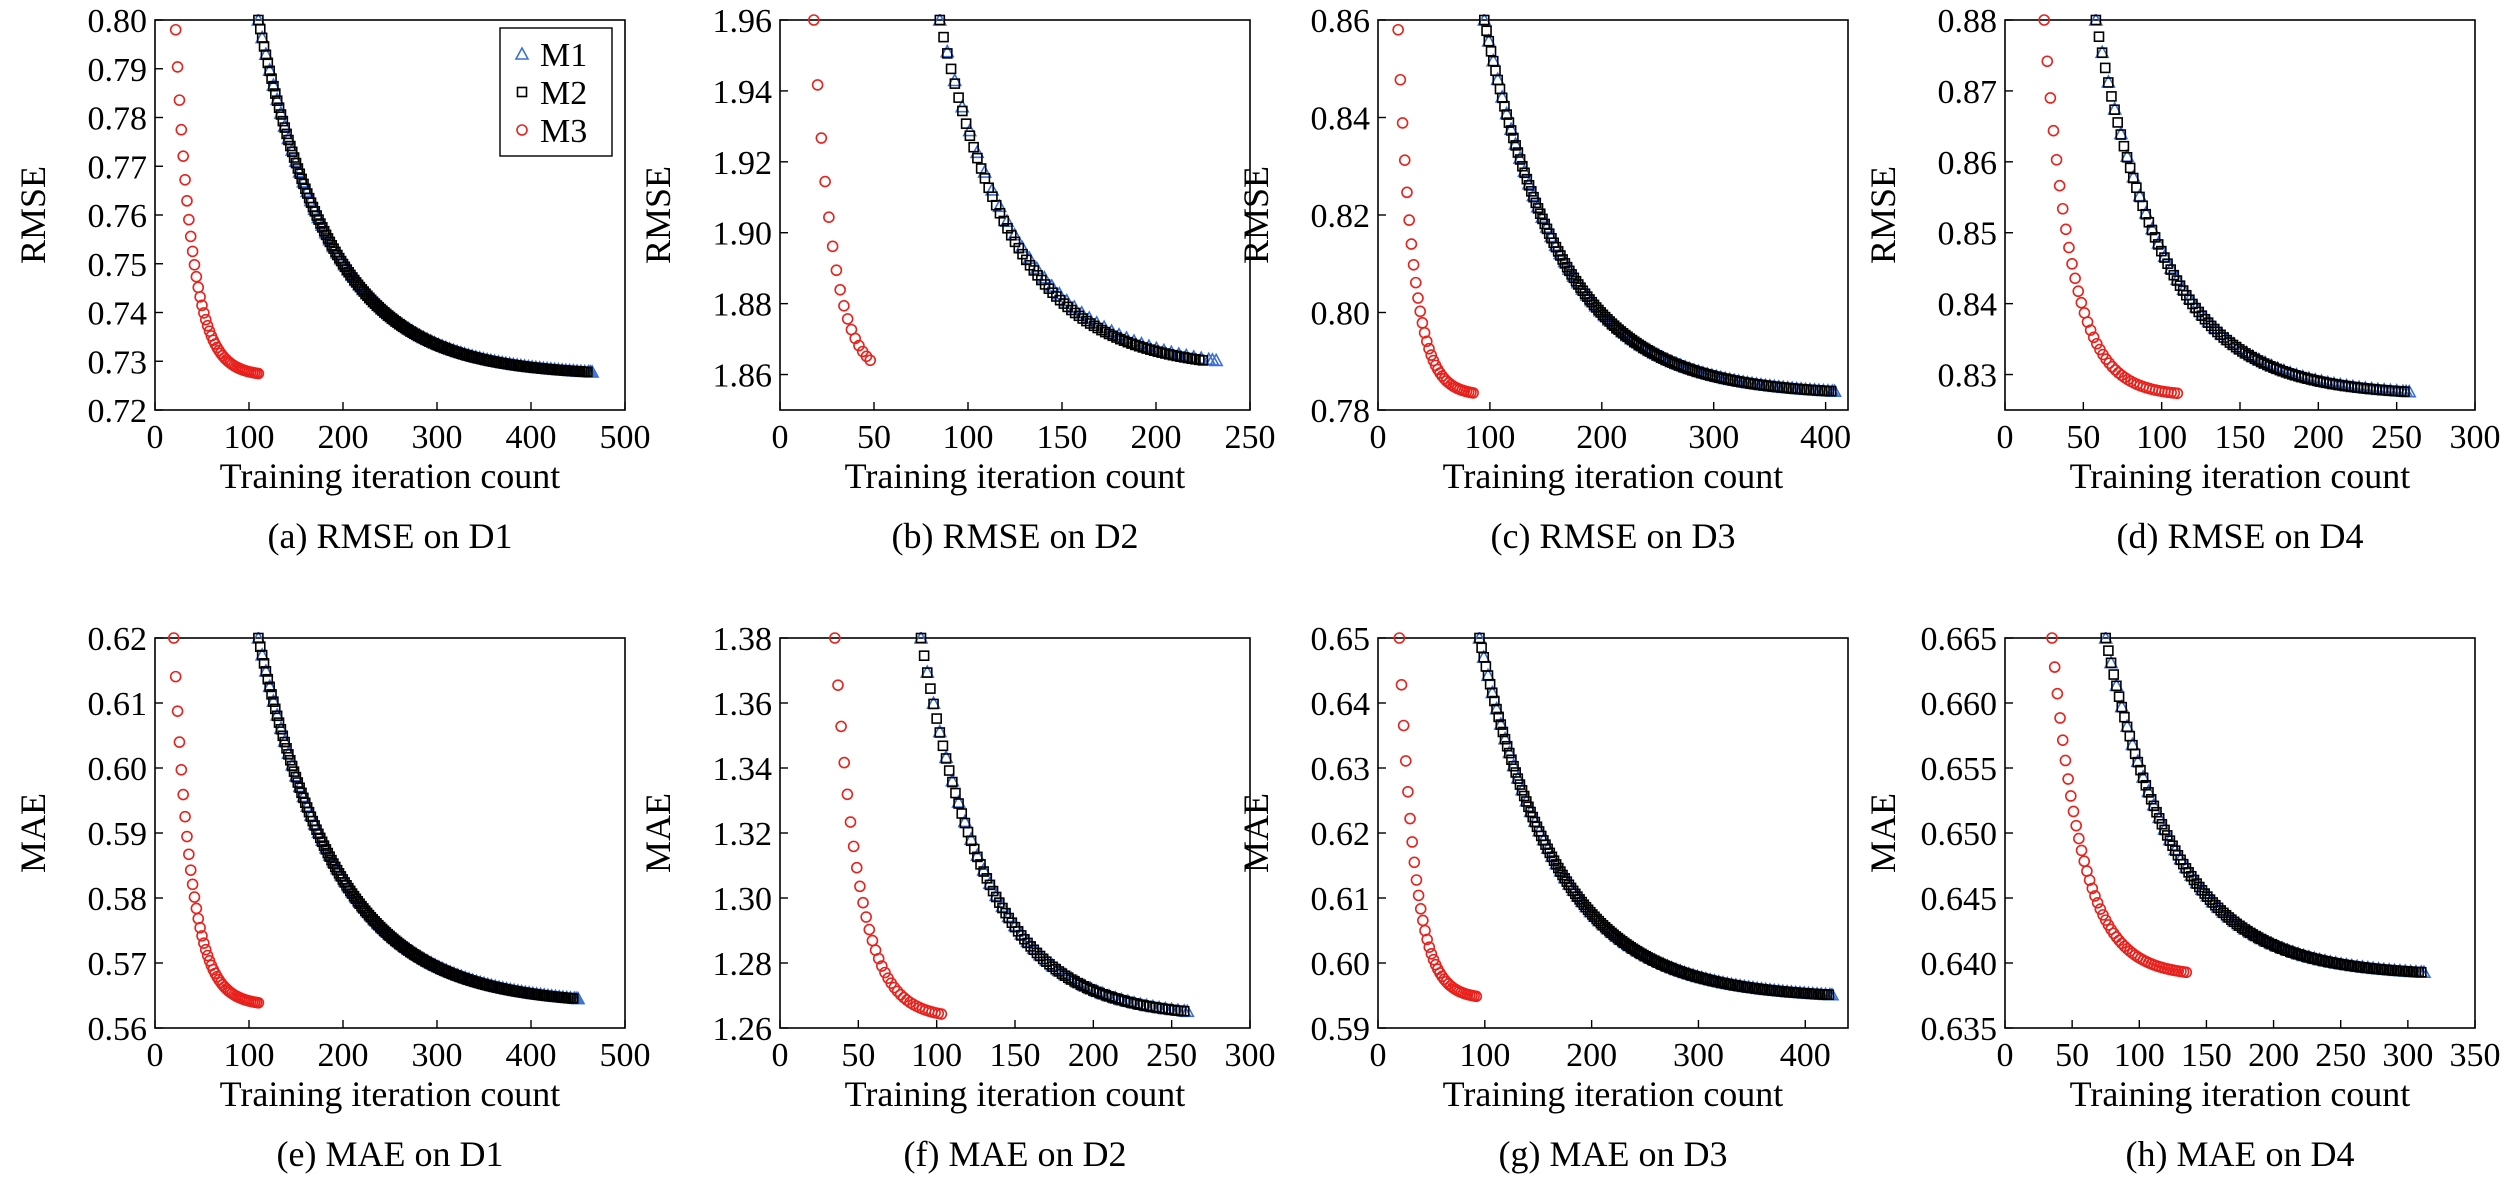 Image resolution: width=2520 pixels, height=1178 pixels. I want to click on legend-marker-m3, so click(522, 130).